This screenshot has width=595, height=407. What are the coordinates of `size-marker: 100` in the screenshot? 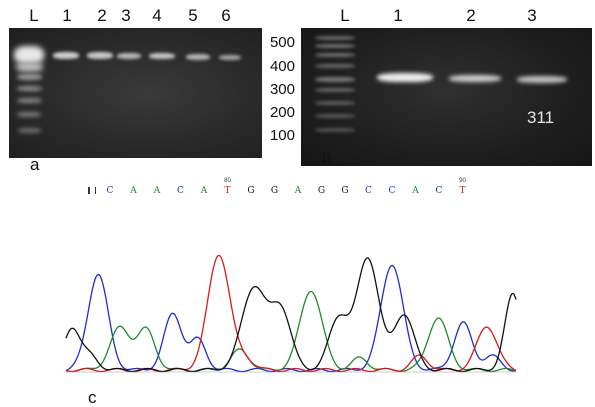 It's located at (282, 135).